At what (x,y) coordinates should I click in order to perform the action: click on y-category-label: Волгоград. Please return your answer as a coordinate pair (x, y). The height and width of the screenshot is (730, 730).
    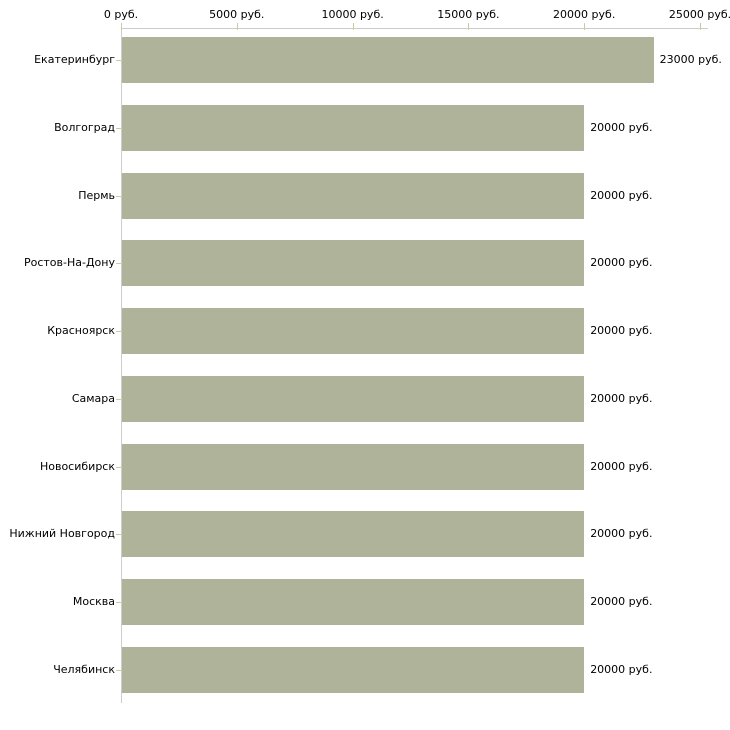
    Looking at the image, I should click on (84, 128).